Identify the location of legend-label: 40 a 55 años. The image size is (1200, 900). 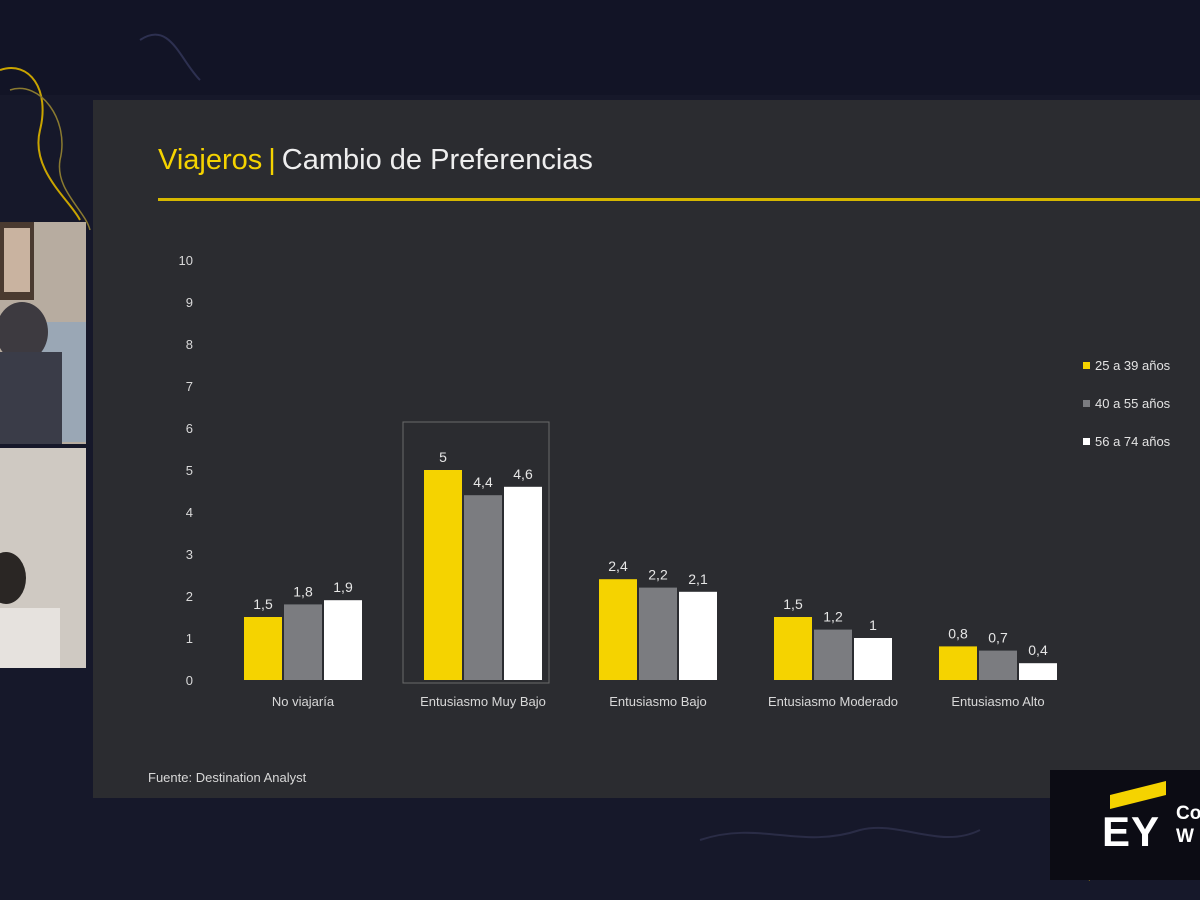
(1133, 403).